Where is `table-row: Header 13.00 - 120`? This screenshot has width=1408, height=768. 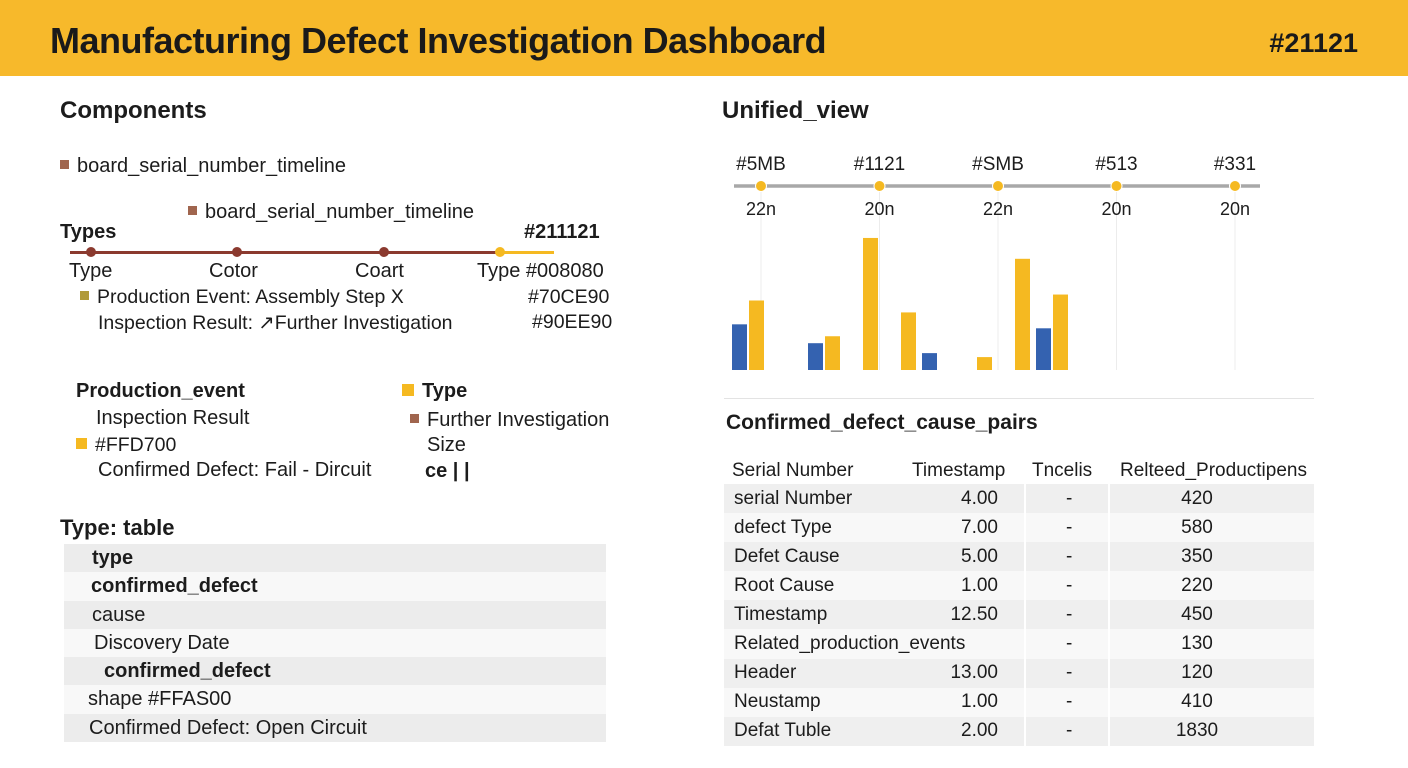
table-row: Header 13.00 - 120 is located at coordinates (1019, 673).